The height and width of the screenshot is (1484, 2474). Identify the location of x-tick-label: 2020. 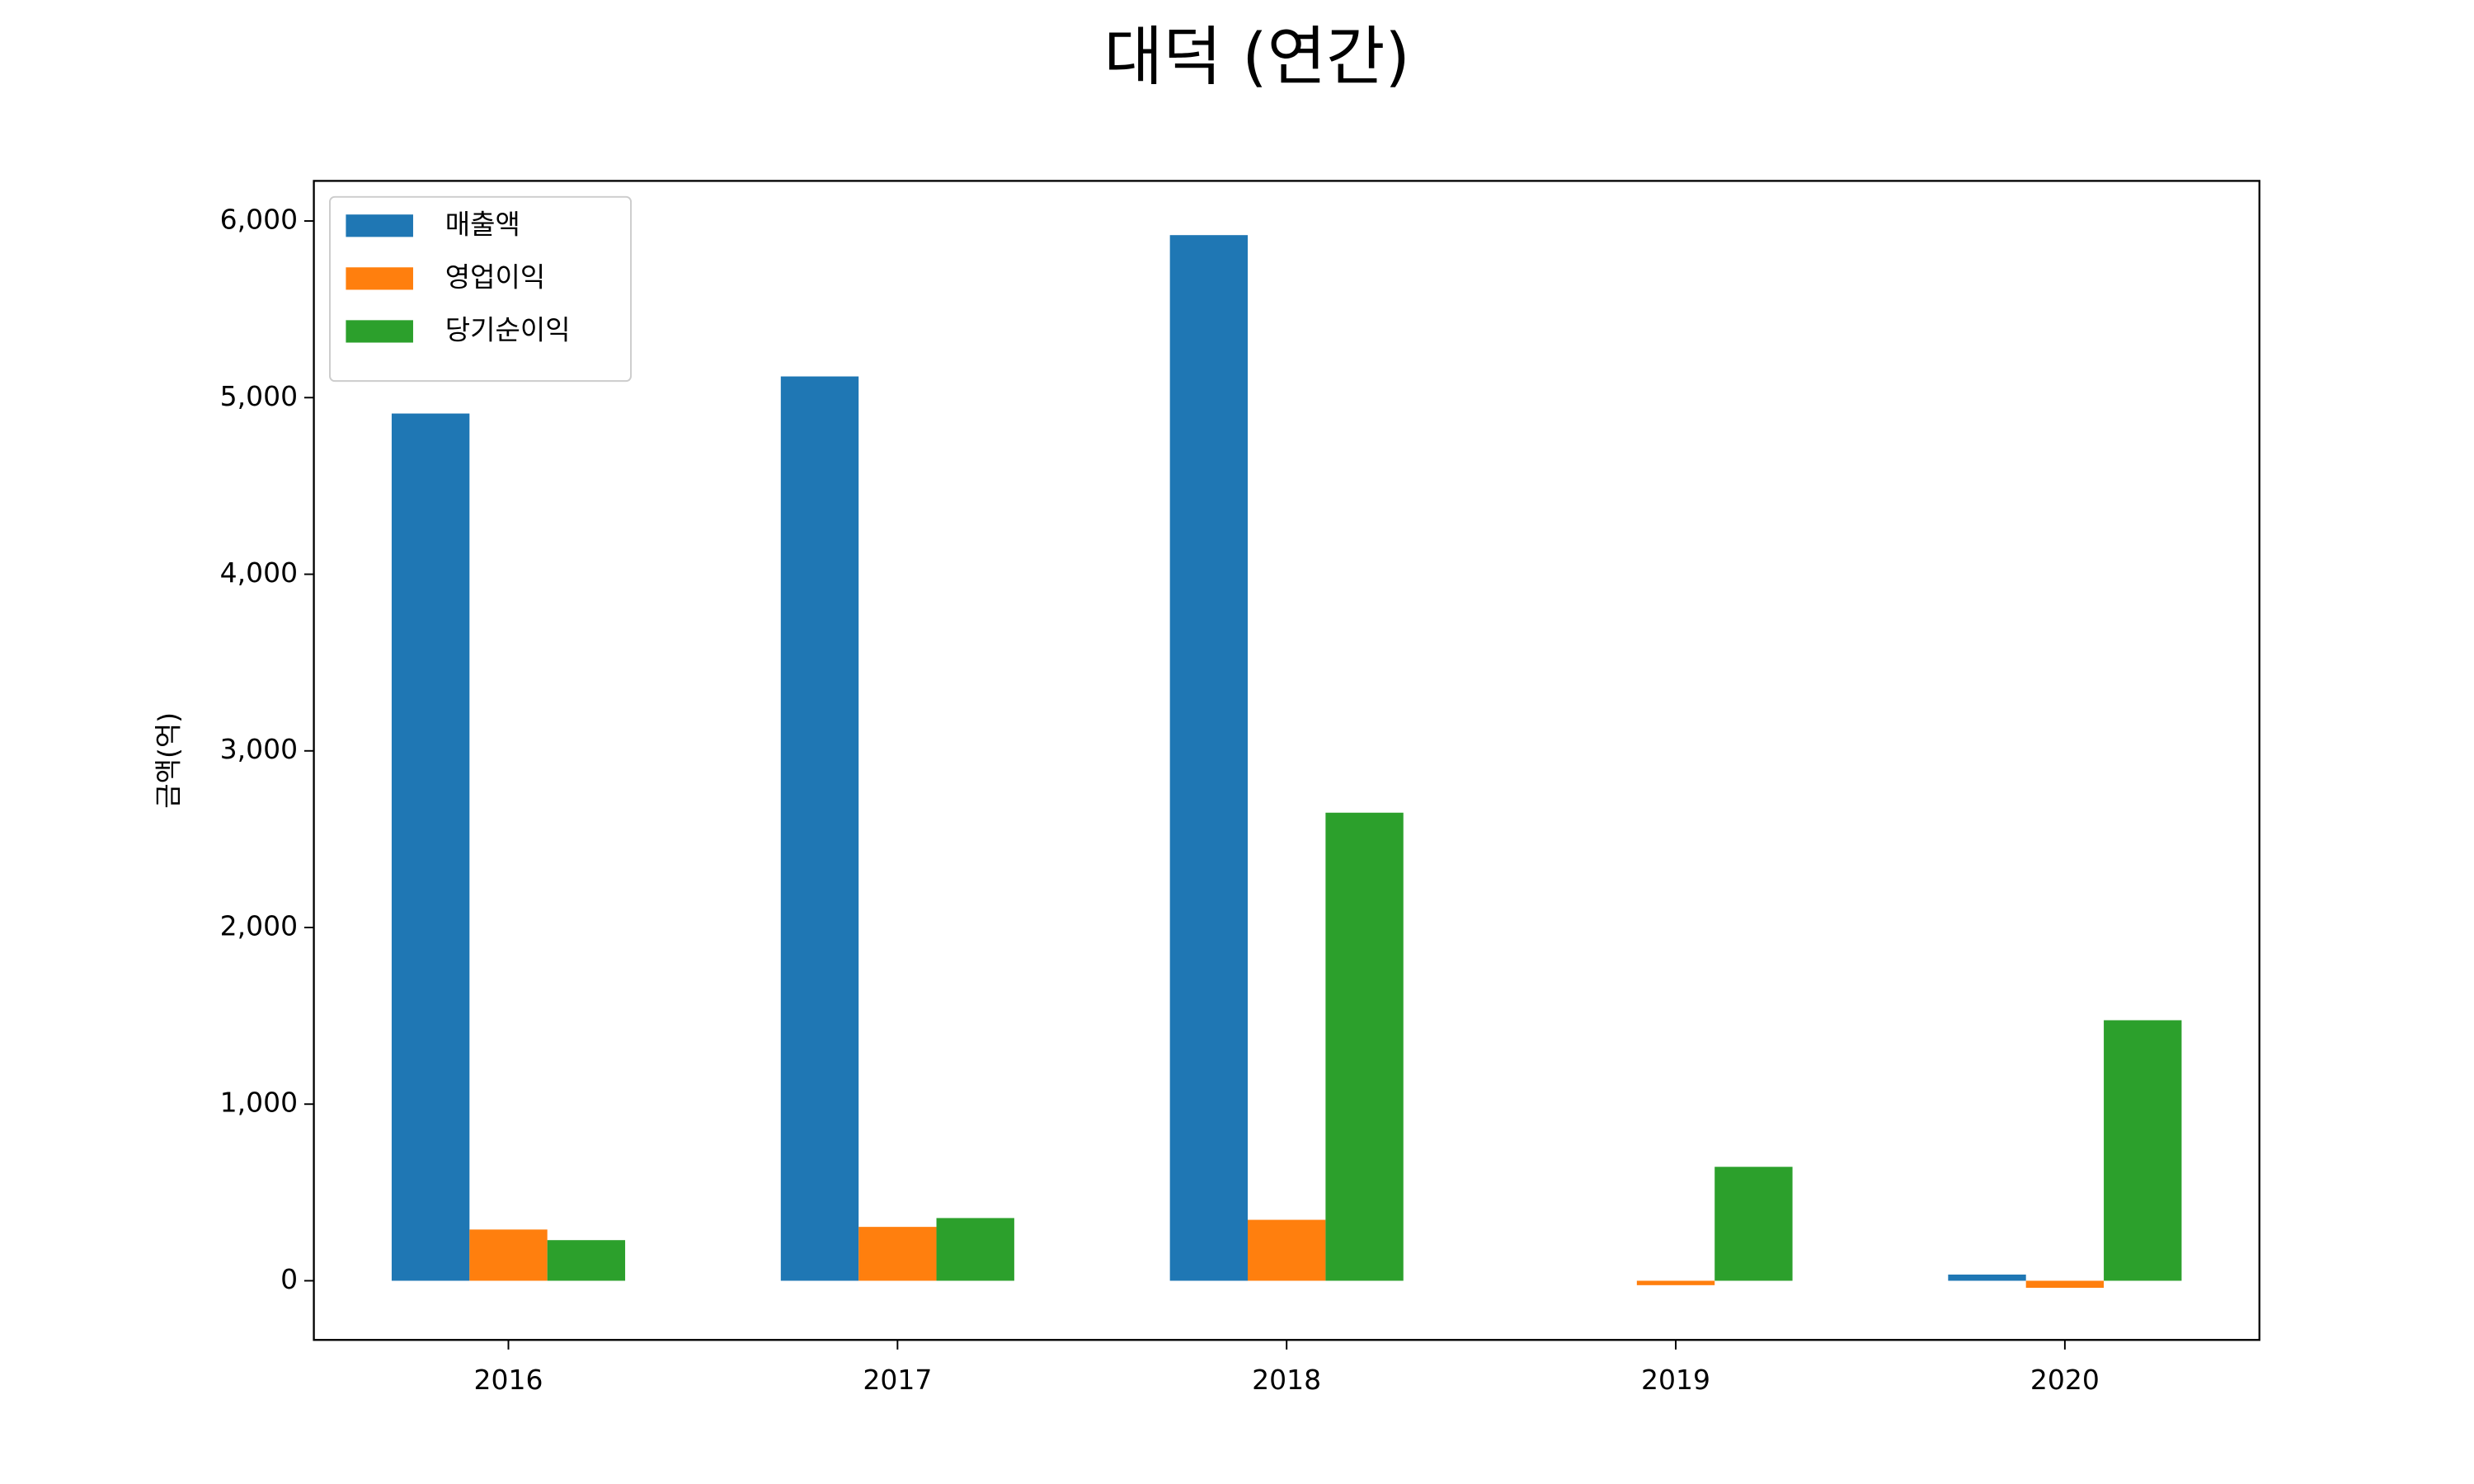
(2065, 1380).